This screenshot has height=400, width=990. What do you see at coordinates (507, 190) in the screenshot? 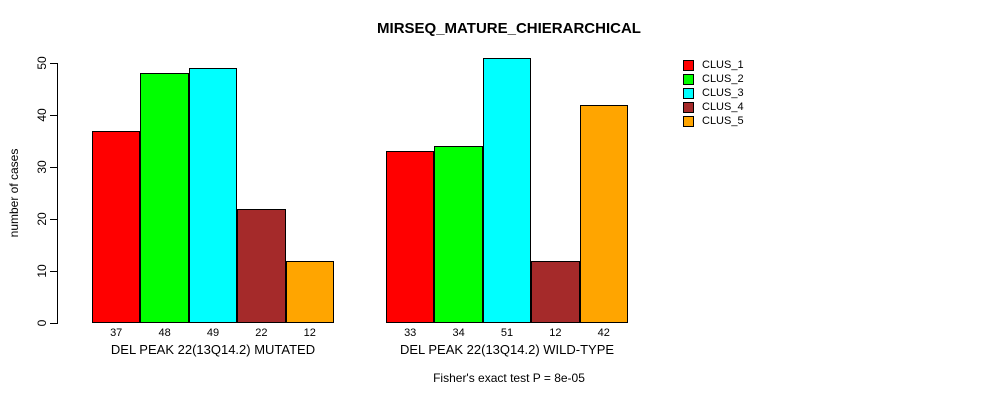
I see `bar-clus_3-cat2` at bounding box center [507, 190].